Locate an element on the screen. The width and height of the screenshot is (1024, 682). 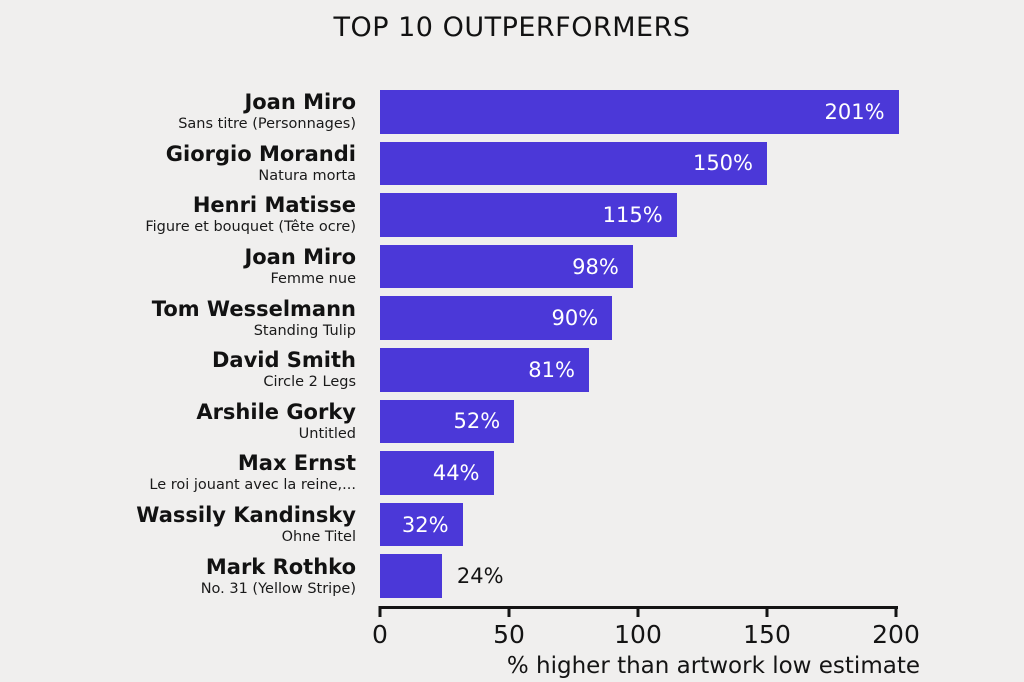
artwork-title: Untitled is located at coordinates (327, 433).